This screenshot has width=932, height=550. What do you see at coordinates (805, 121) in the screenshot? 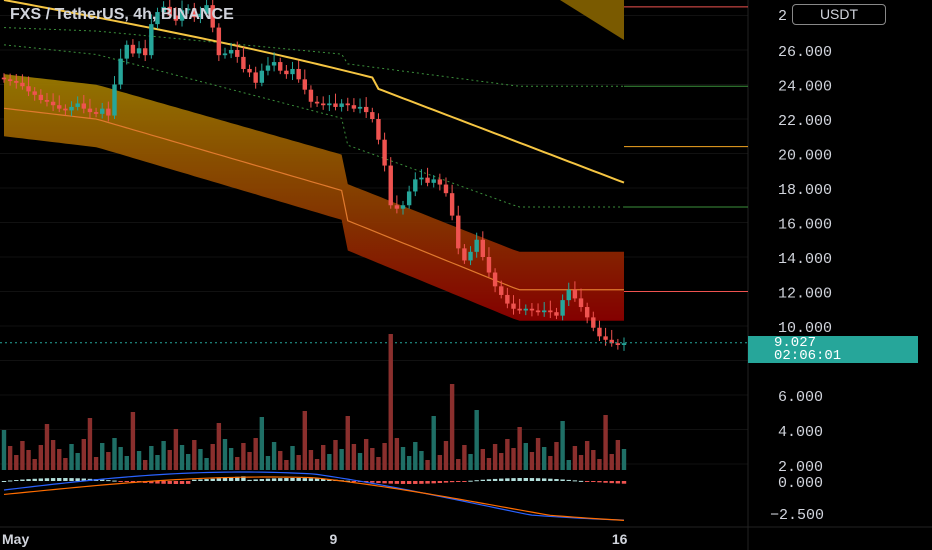
I see `price-tick-label: 22.000` at bounding box center [805, 121].